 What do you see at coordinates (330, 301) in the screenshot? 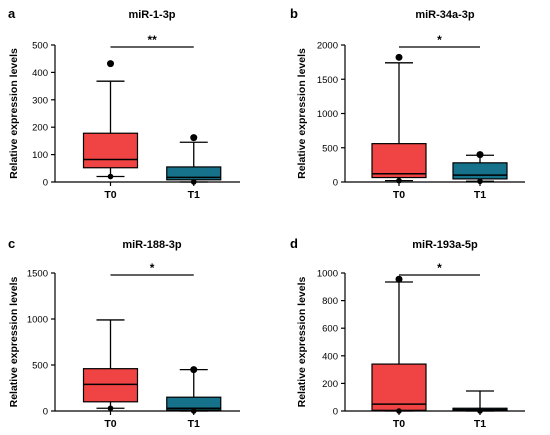
I see `y-tick-label: 800` at bounding box center [330, 301].